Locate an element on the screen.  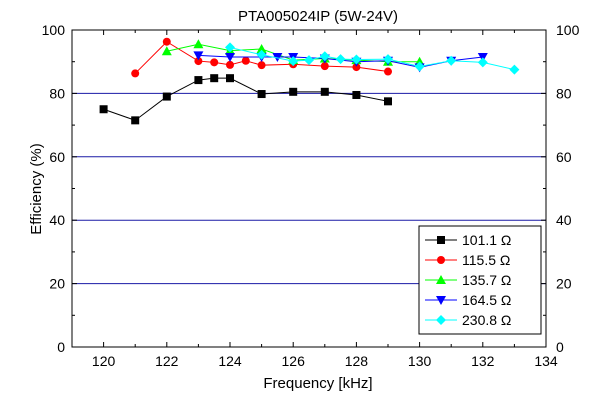
legend-label: 135.7 Ω is located at coordinates (486, 280).